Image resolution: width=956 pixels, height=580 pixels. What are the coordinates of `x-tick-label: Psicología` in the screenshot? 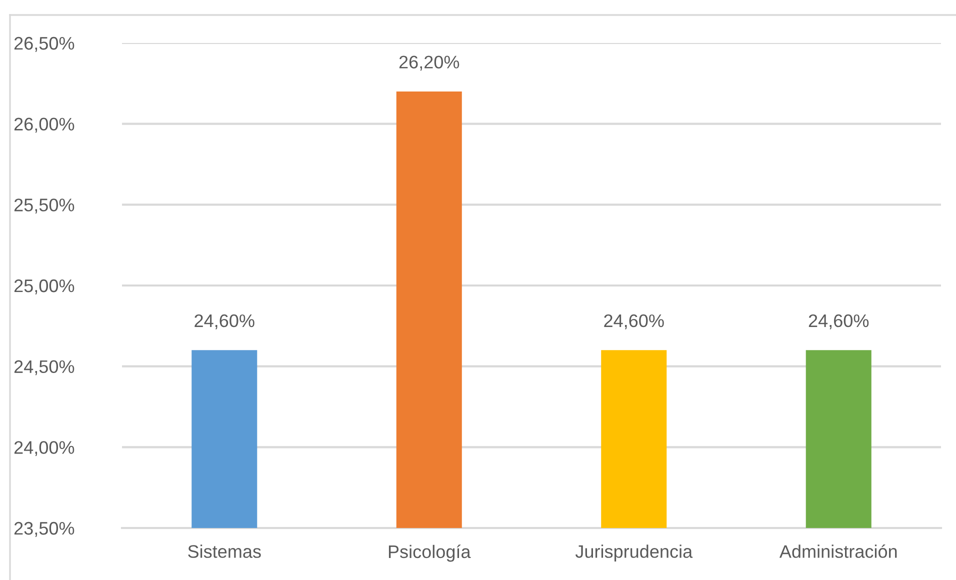 It's located at (429, 553).